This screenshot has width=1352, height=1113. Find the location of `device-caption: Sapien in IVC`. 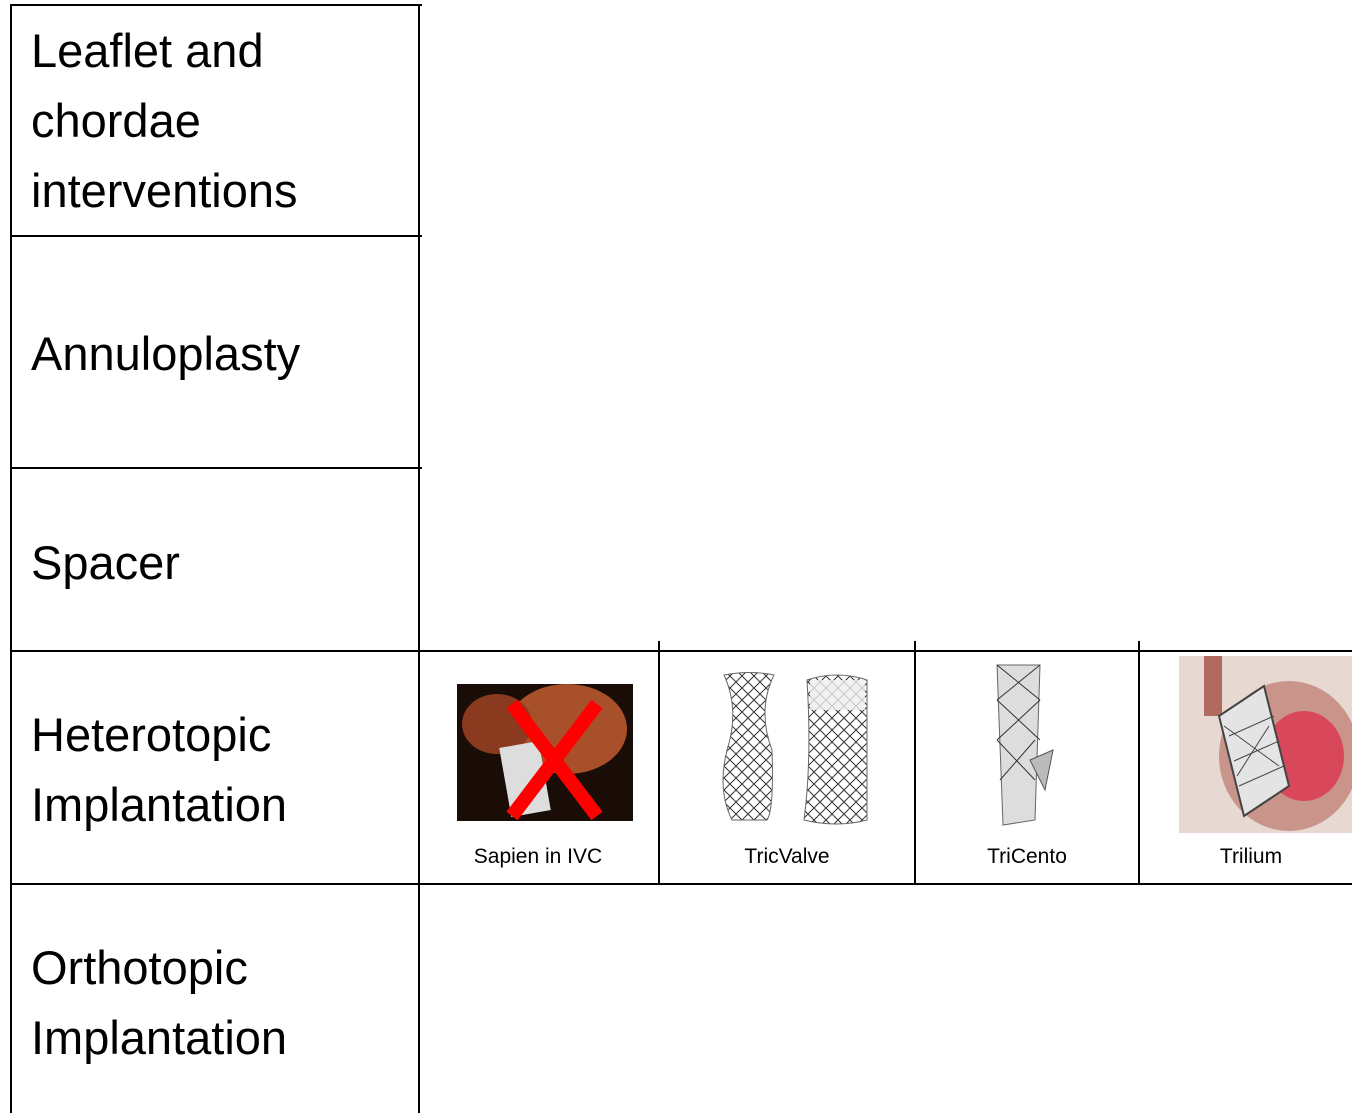

device-caption: Sapien in IVC is located at coordinates (538, 856).